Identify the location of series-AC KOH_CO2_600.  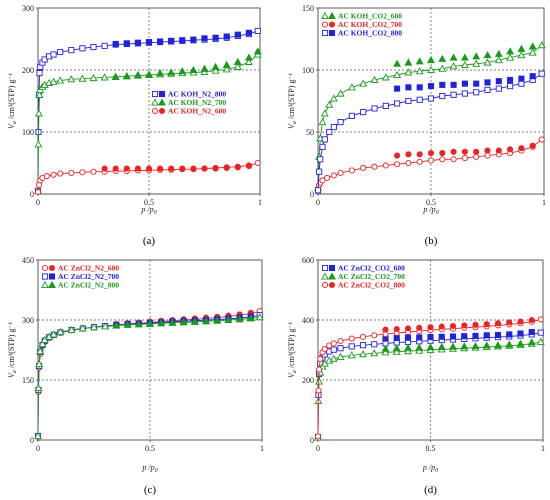
(430, 116).